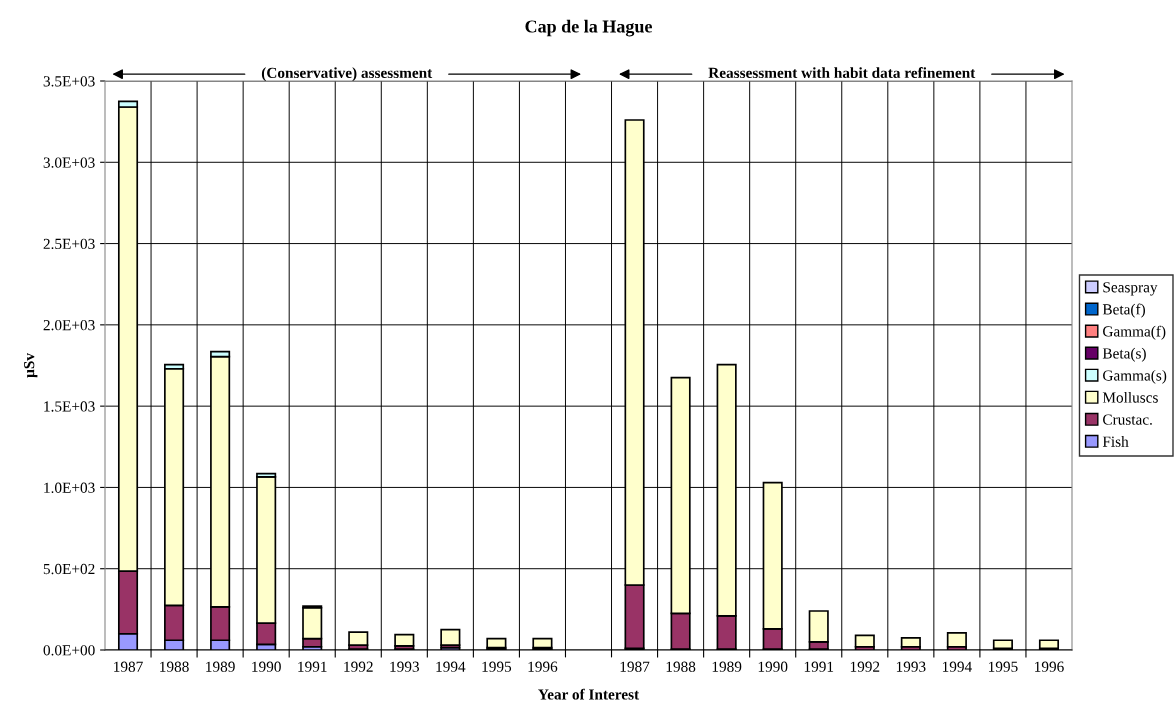 The height and width of the screenshot is (711, 1174). What do you see at coordinates (1134, 332) in the screenshot?
I see `legend-label: Gamma(f)` at bounding box center [1134, 332].